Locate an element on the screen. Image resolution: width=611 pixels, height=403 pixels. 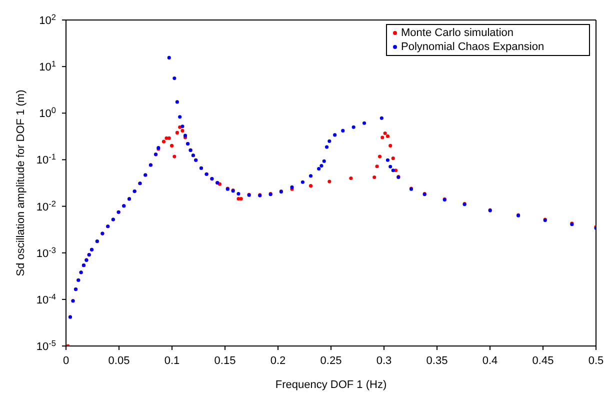
x-tick-label: 0.4 is located at coordinates (490, 361).